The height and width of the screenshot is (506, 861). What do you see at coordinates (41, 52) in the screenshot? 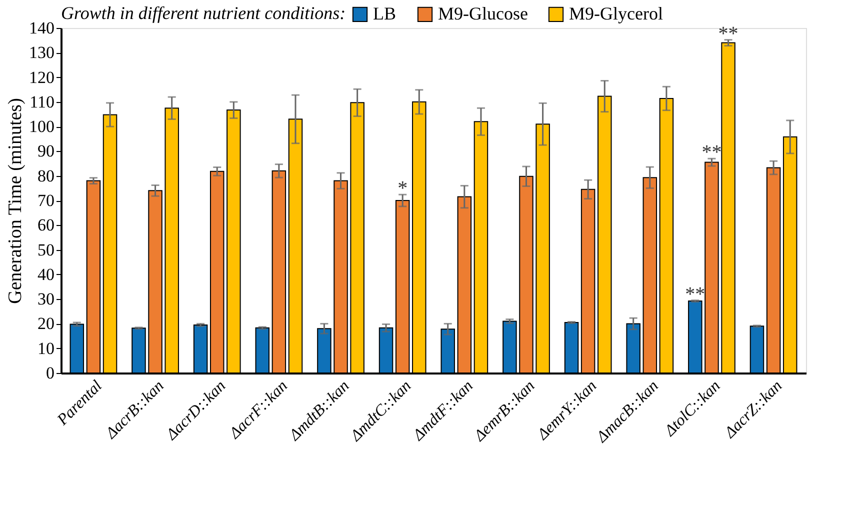
I see `y-tick-label: 130` at bounding box center [41, 52].